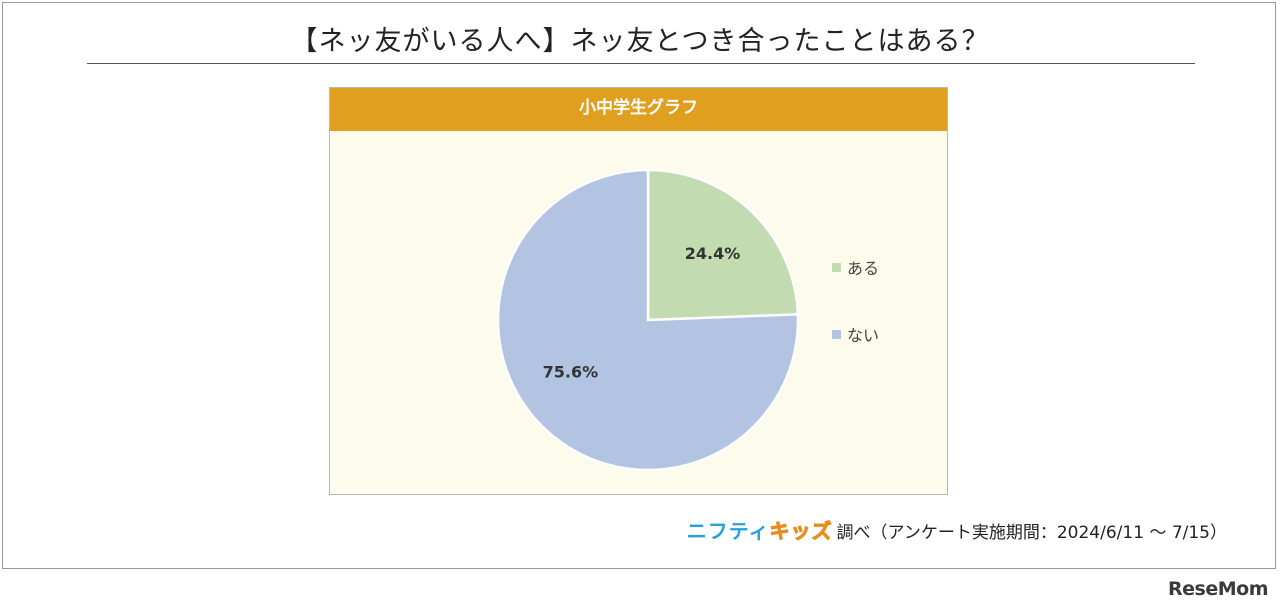 Image resolution: width=1280 pixels, height=607 pixels. I want to click on chart-header: 小中学生グラフ, so click(638, 109).